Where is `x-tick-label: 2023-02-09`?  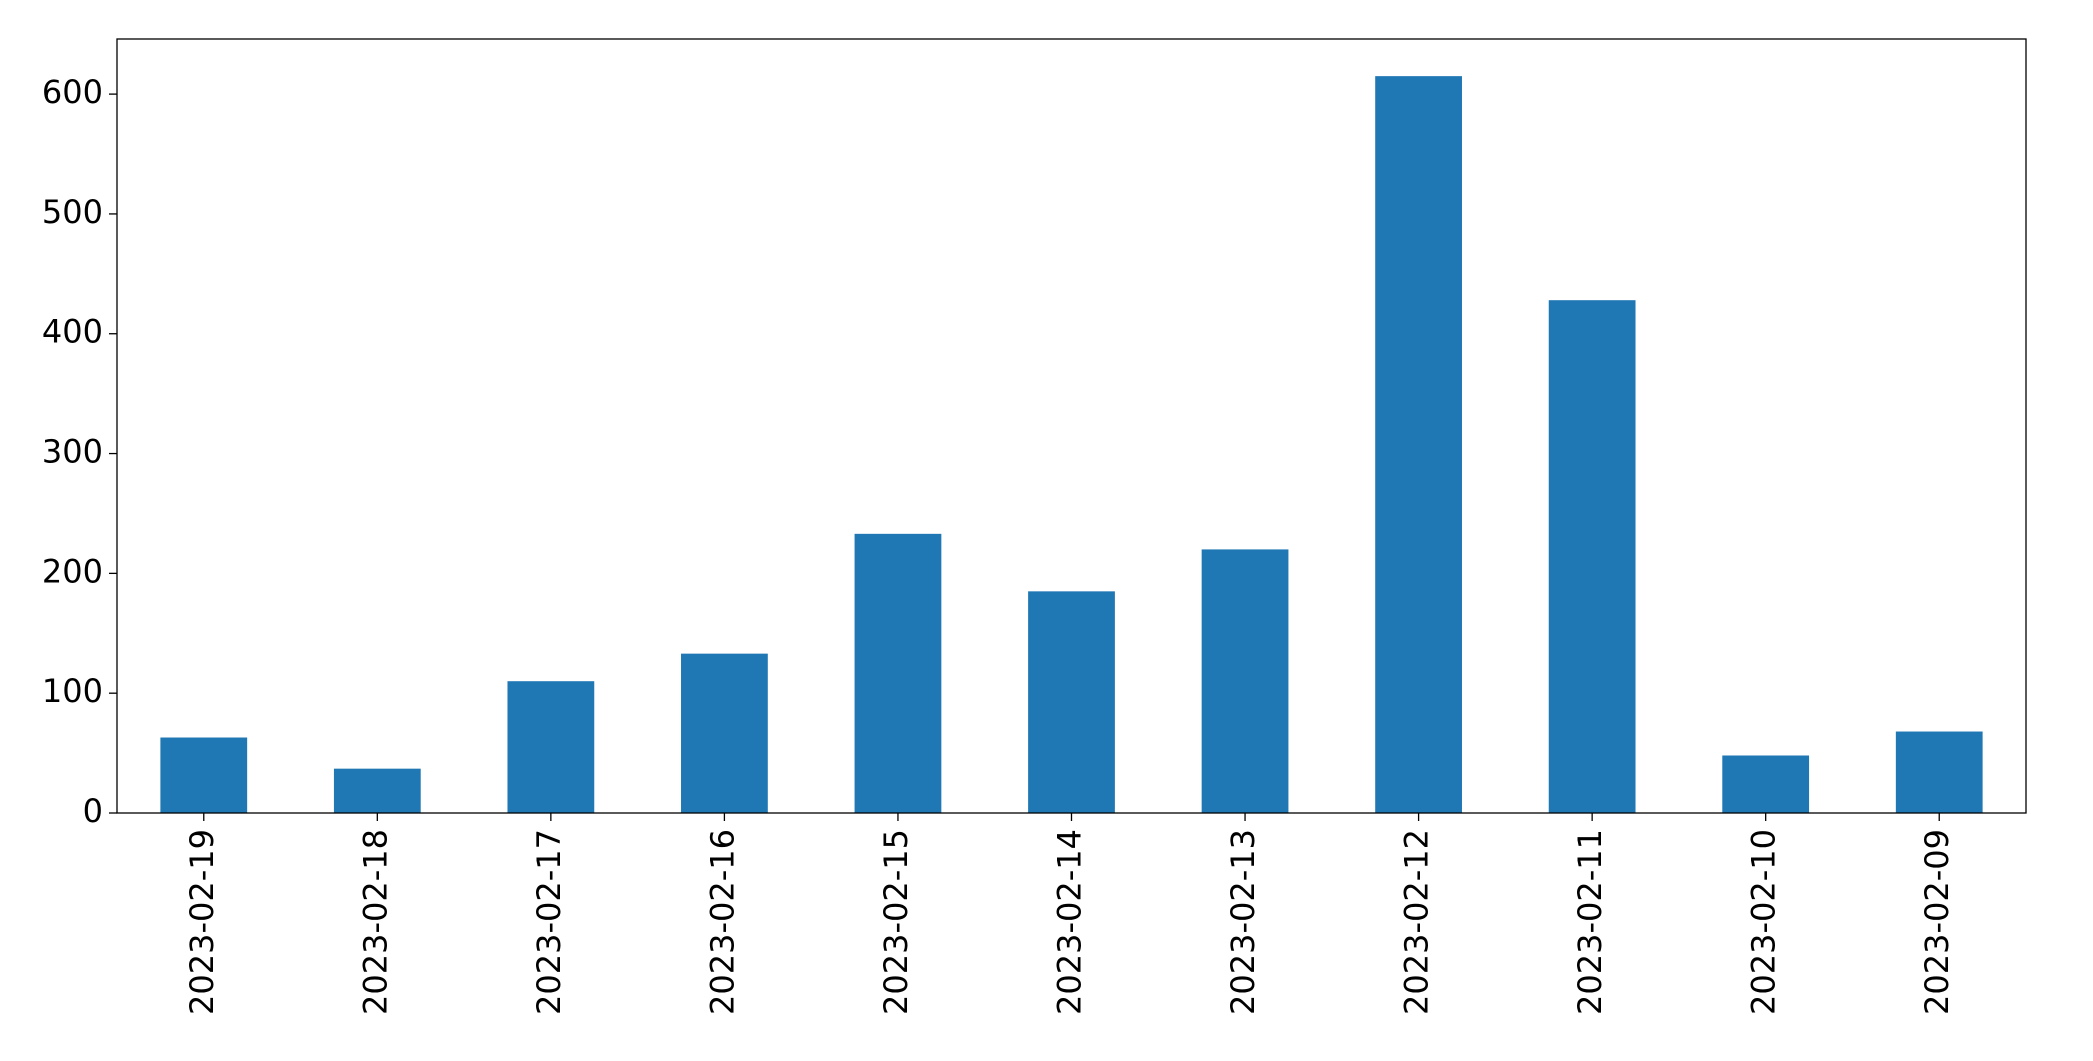 x-tick-label: 2023-02-09 is located at coordinates (1937, 922).